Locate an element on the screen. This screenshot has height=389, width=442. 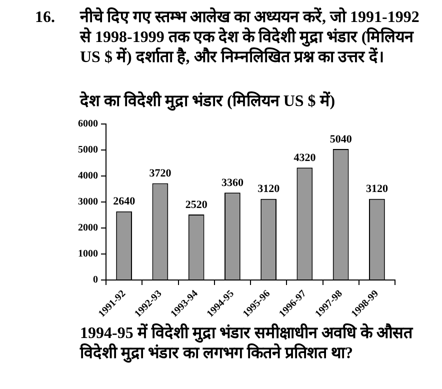
y-tick-label: 1000 is located at coordinates (88, 254).